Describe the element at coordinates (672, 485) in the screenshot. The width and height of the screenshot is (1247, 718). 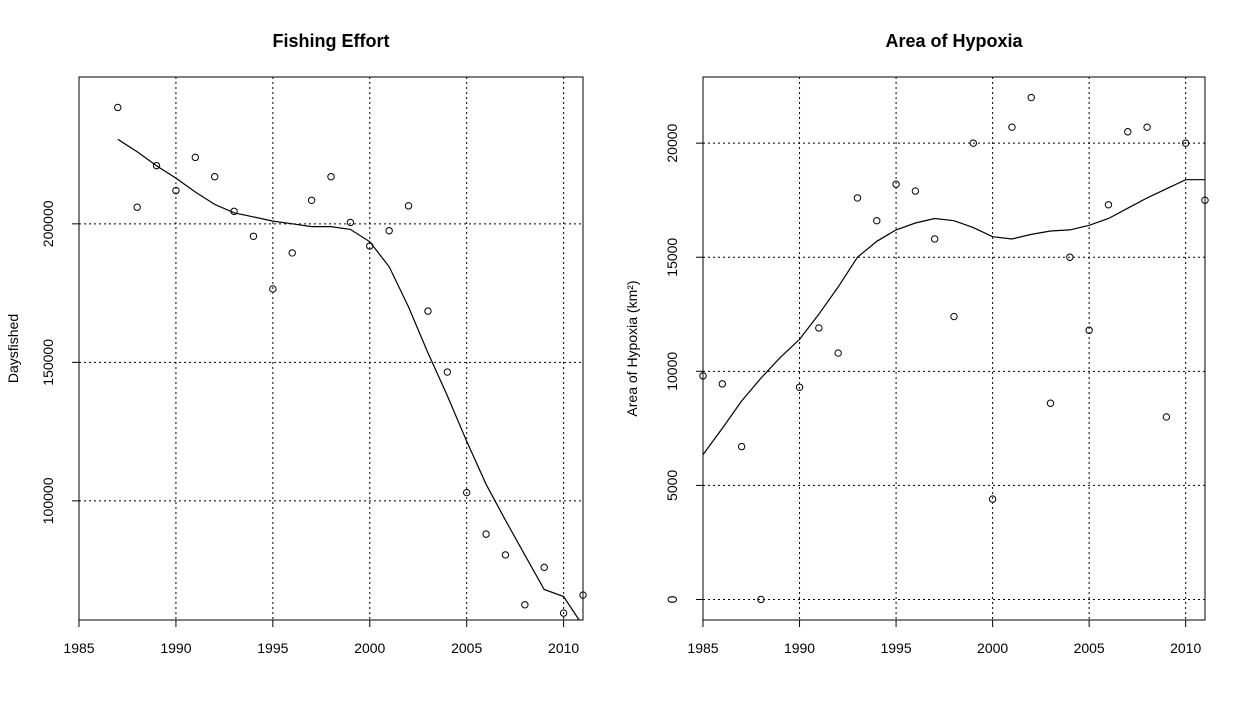
I see `y-tick-label: 5000` at that location.